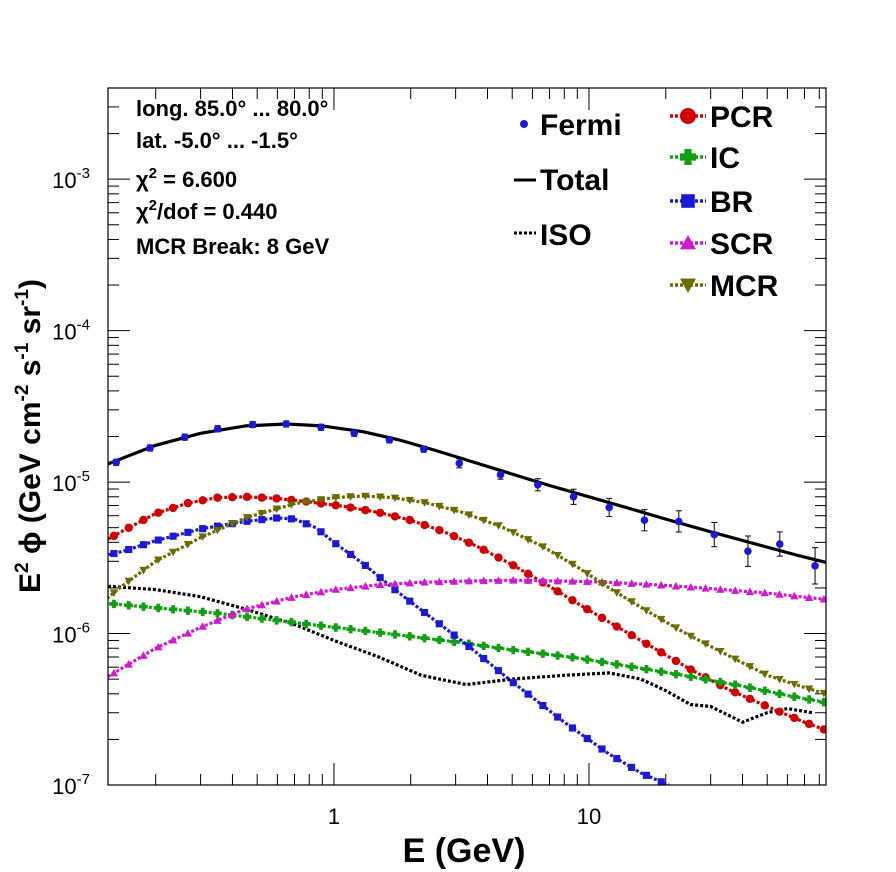  I want to click on info-chi2: χ2 = 6.600, so click(186, 178).